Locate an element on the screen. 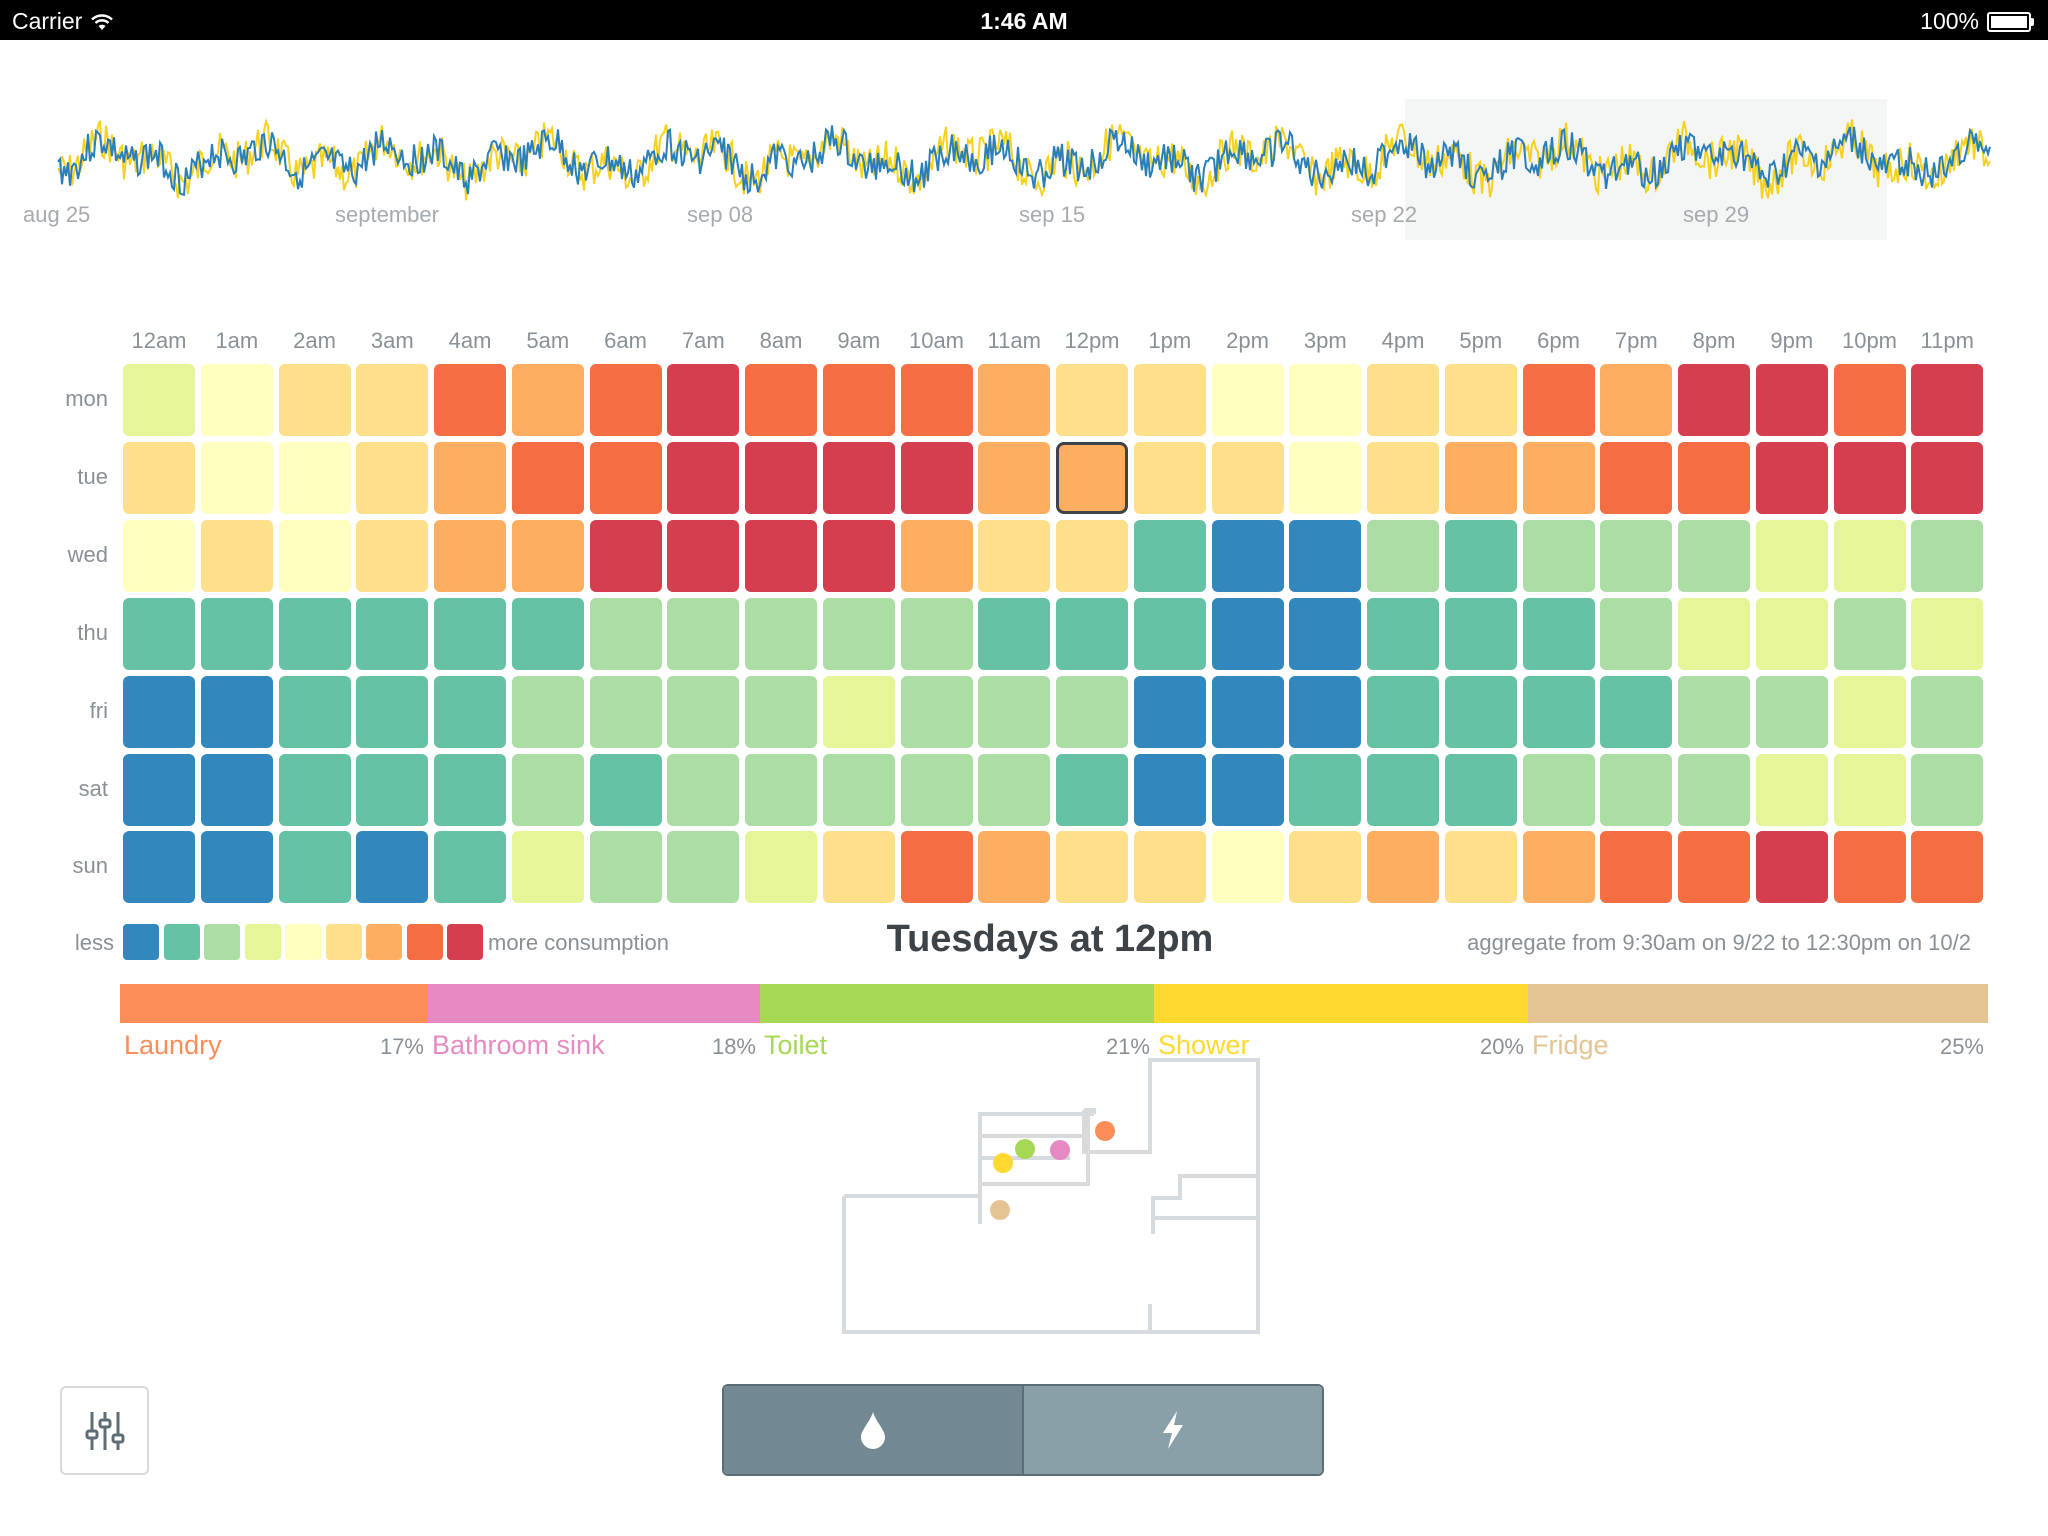  resource-mode-toggle is located at coordinates (1023, 1430).